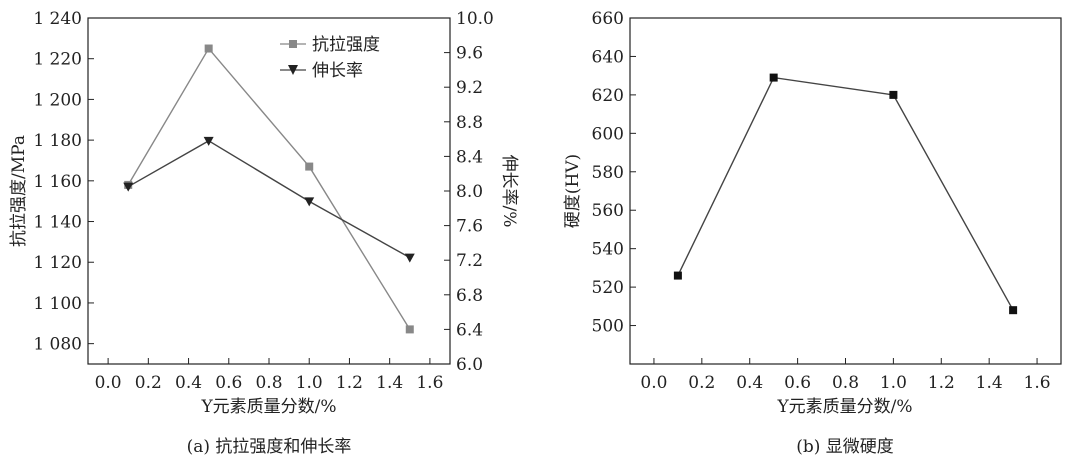 Image resolution: width=1080 pixels, height=464 pixels. I want to click on y-tick-label: 1 200, so click(57, 100).